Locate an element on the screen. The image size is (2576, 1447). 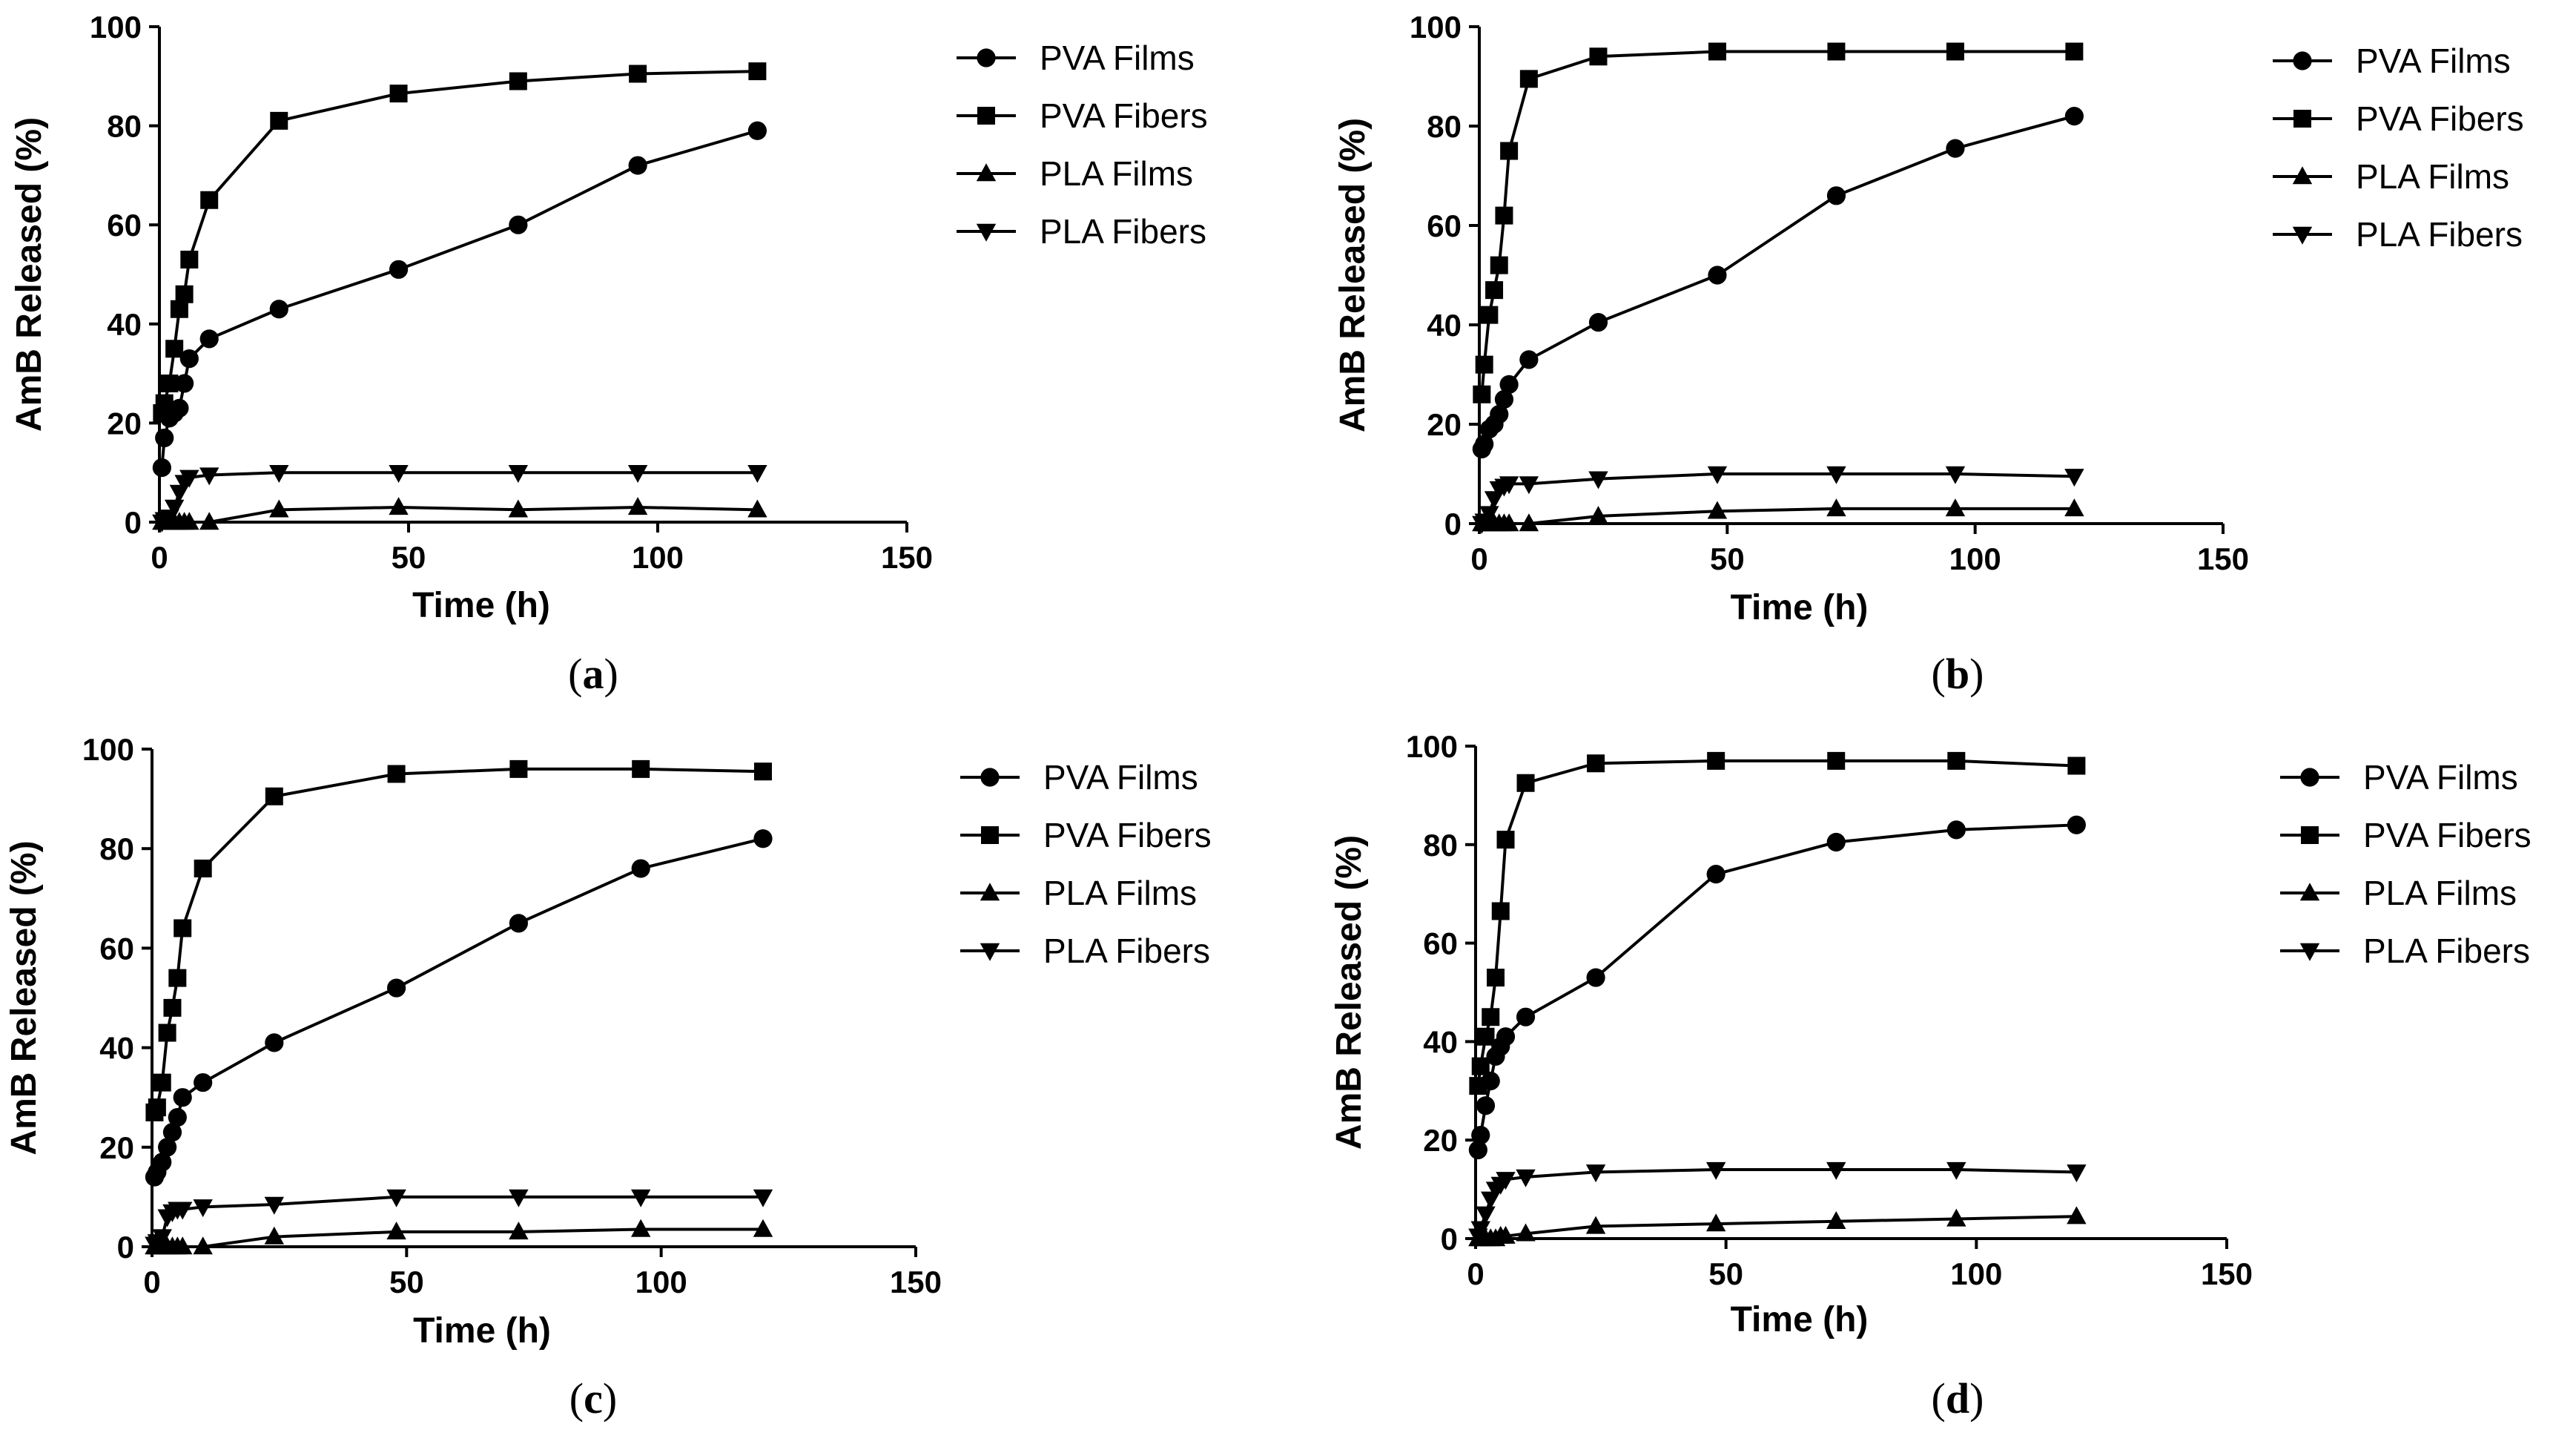
legend-label: PLA Fibers is located at coordinates (2439, 234).